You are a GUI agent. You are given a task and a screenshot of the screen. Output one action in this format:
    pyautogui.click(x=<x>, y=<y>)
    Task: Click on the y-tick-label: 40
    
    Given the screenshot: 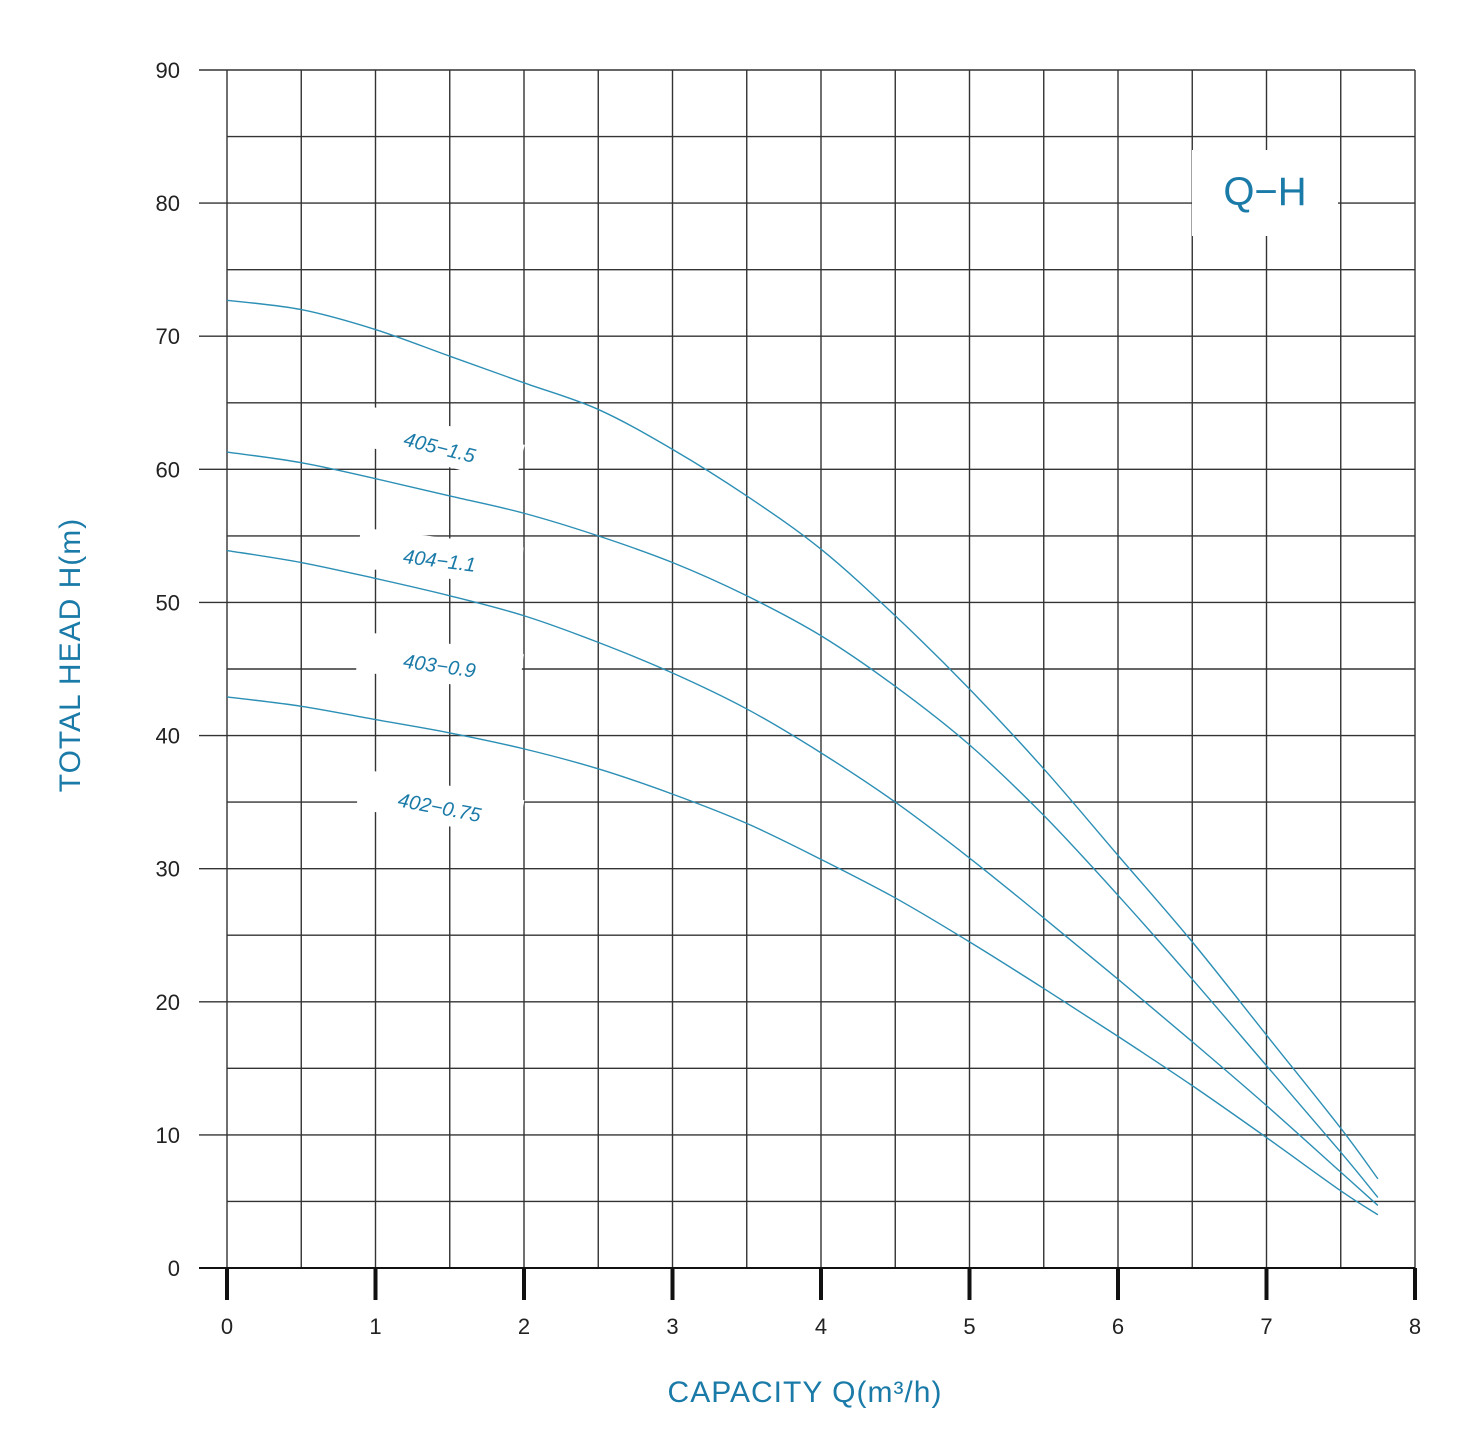 What is the action you would take?
    pyautogui.click(x=168, y=736)
    